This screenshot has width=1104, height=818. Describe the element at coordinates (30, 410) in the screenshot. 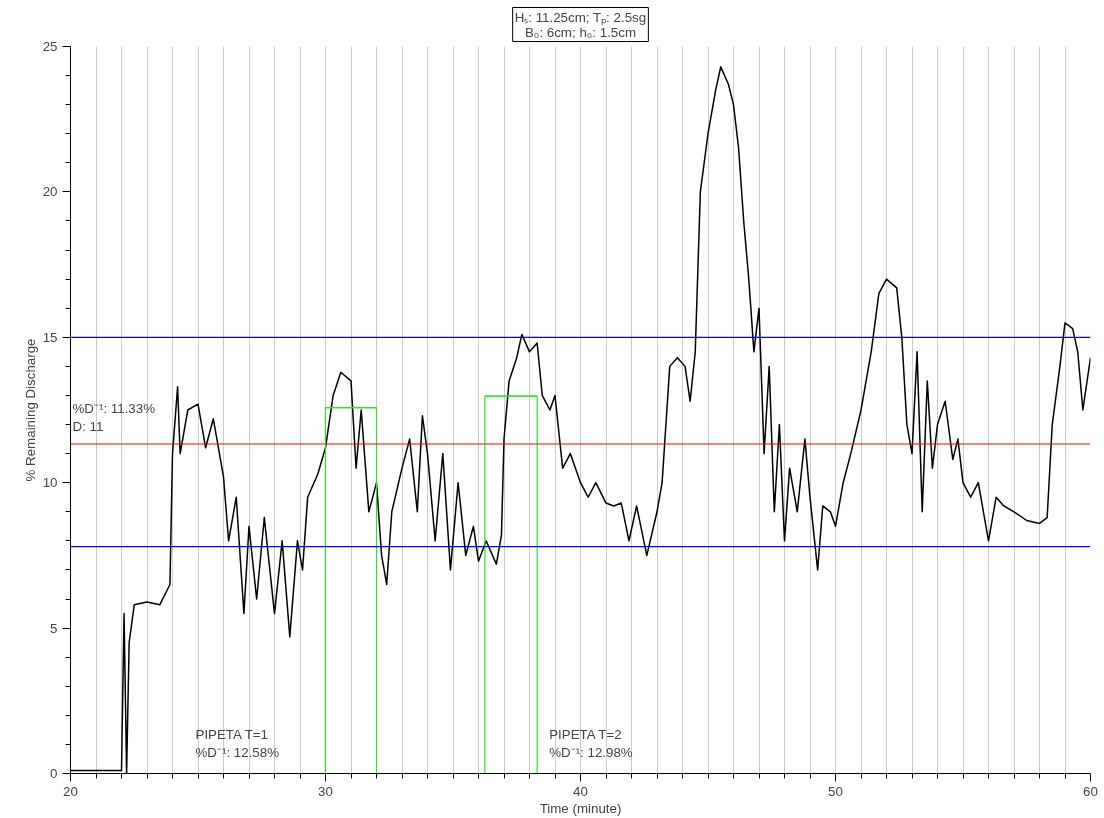

I see `y-axis-title: % Remaining Discharge` at that location.